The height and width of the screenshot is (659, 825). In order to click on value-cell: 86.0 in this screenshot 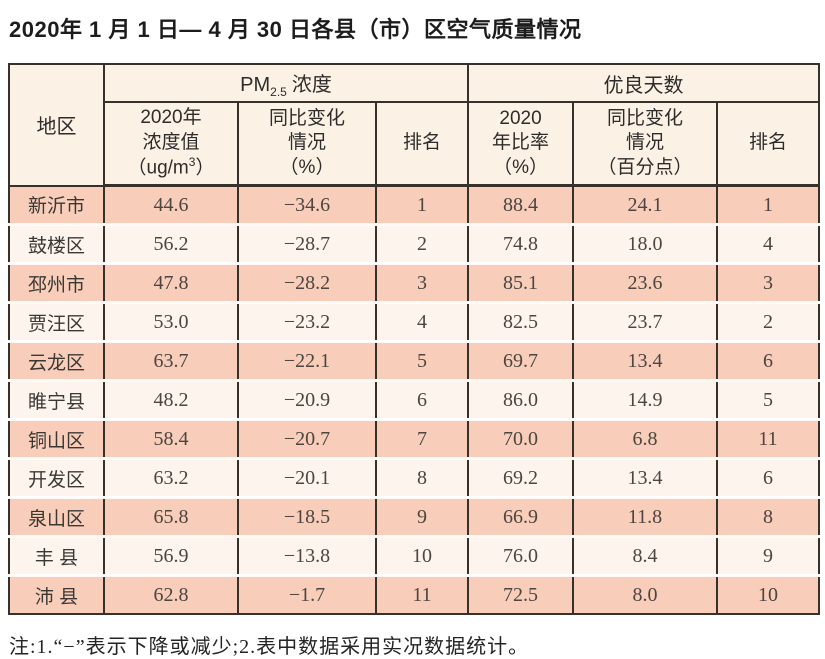, I will do `click(521, 399)`.